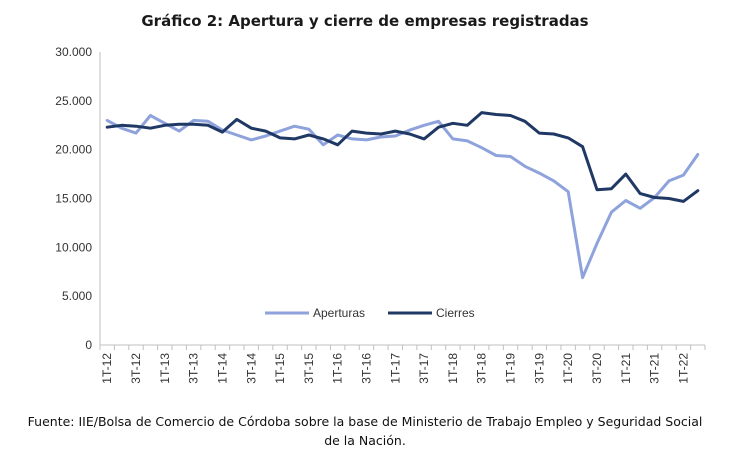 The width and height of the screenshot is (730, 458). What do you see at coordinates (88, 345) in the screenshot?
I see `y-tick-label: 0` at bounding box center [88, 345].